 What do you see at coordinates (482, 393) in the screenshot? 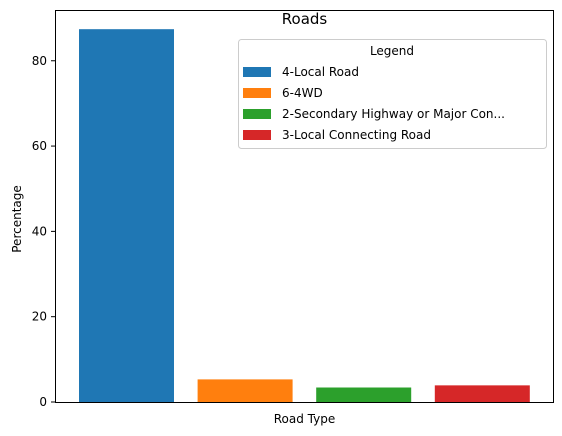
I see `bar-3-local-connecting-road` at bounding box center [482, 393].